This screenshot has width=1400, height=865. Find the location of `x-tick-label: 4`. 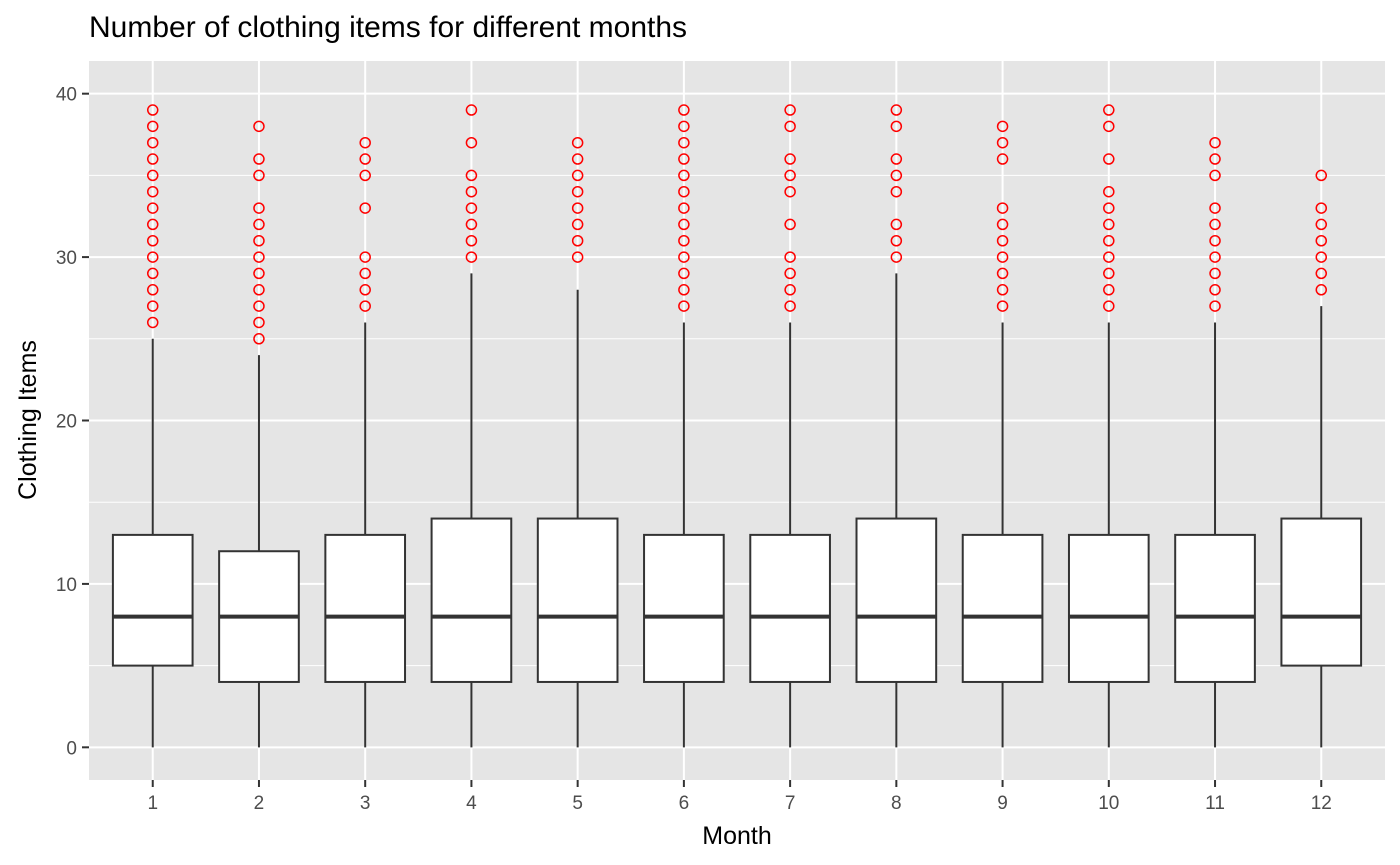

x-tick-label: 4 is located at coordinates (471, 803).